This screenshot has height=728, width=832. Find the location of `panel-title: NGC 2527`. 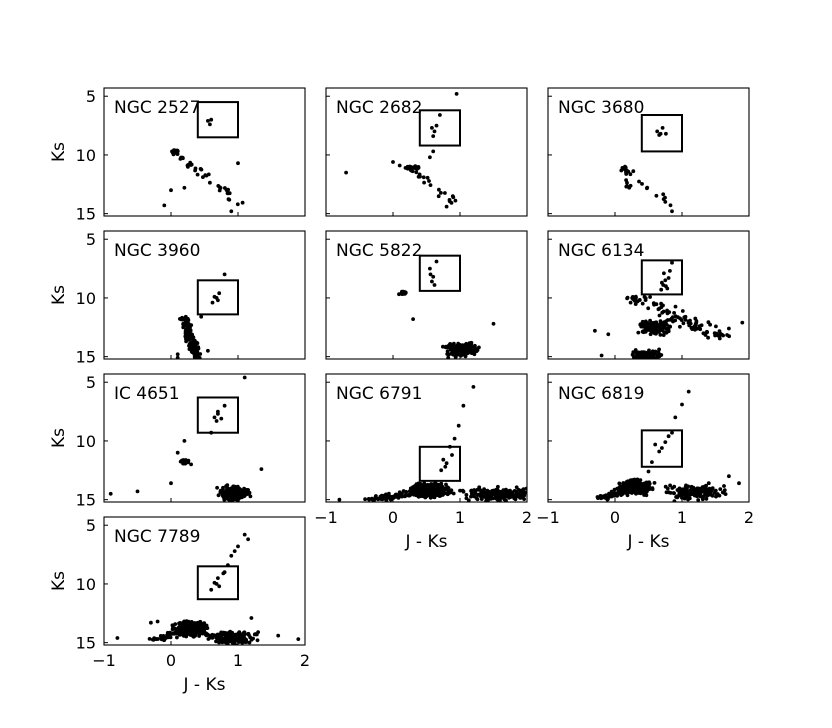

panel-title: NGC 2527 is located at coordinates (157, 108).